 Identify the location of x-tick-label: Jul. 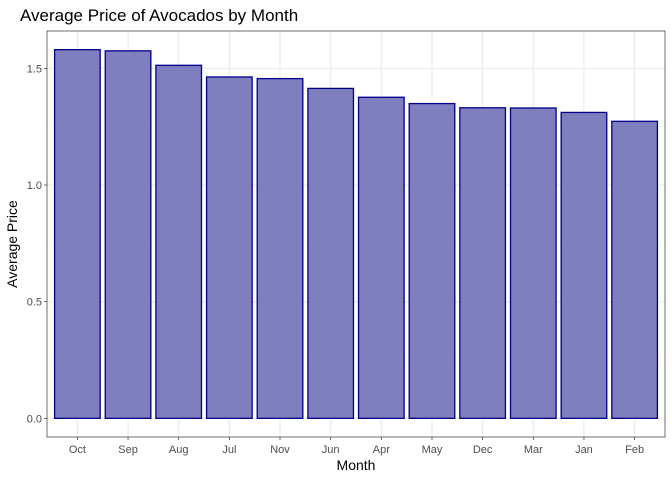
(229, 450).